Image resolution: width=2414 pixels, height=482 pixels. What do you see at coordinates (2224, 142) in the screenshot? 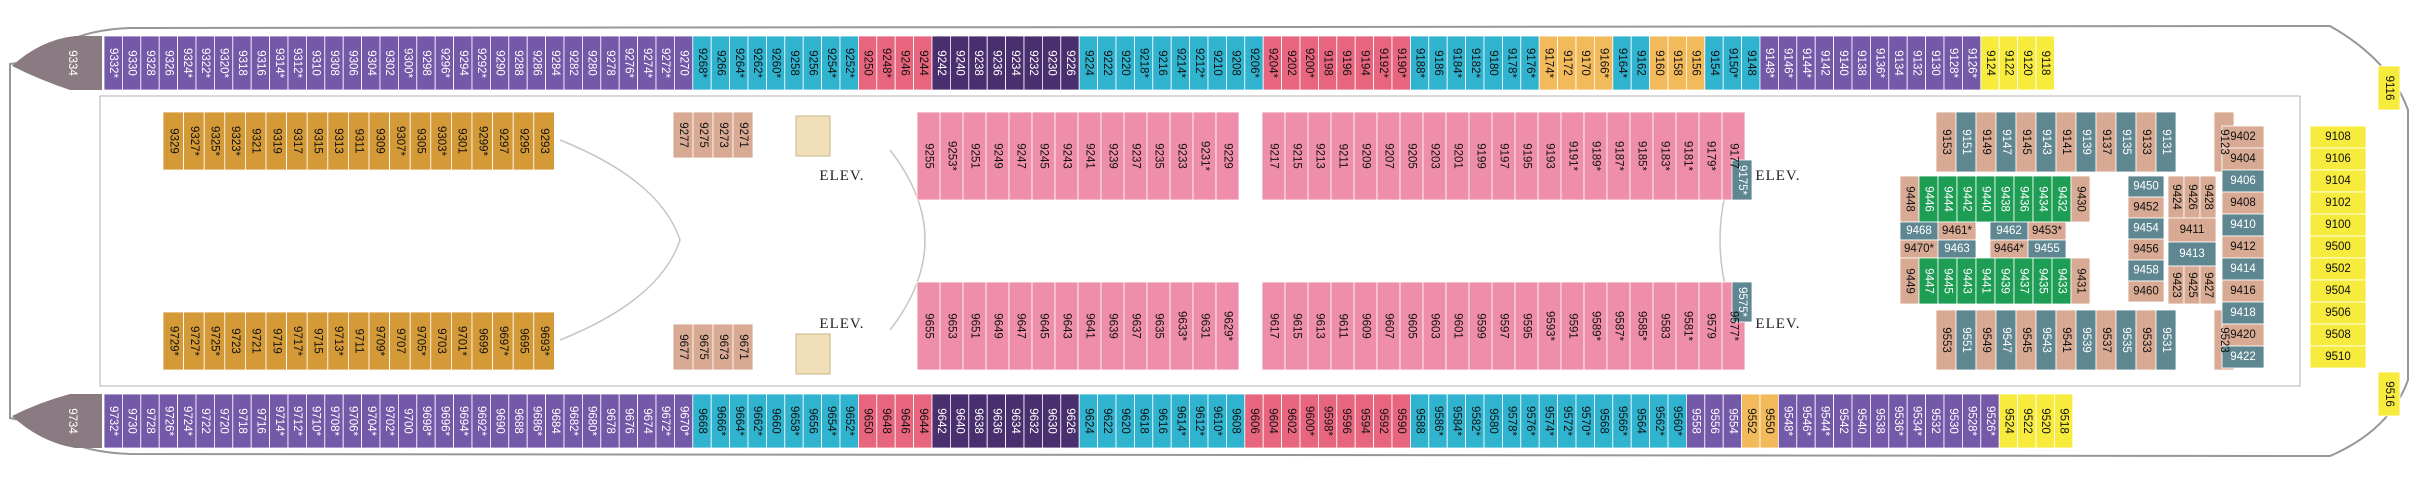
I see `cabin-number: 9123` at bounding box center [2224, 142].